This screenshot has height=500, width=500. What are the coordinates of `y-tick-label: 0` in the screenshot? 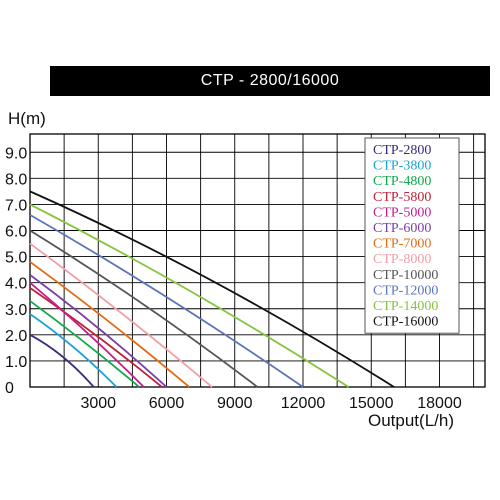 It's located at (9, 388).